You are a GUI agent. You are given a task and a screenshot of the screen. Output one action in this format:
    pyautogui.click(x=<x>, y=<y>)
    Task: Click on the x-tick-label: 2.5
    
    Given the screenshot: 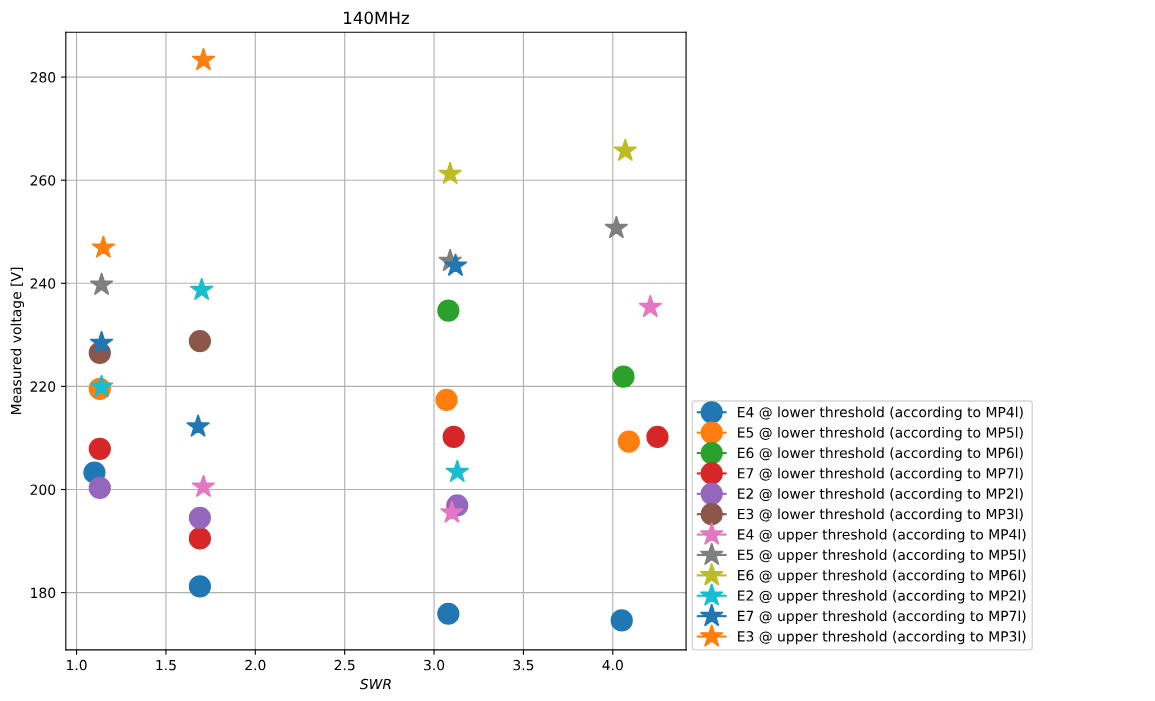 What is the action you would take?
    pyautogui.click(x=344, y=665)
    